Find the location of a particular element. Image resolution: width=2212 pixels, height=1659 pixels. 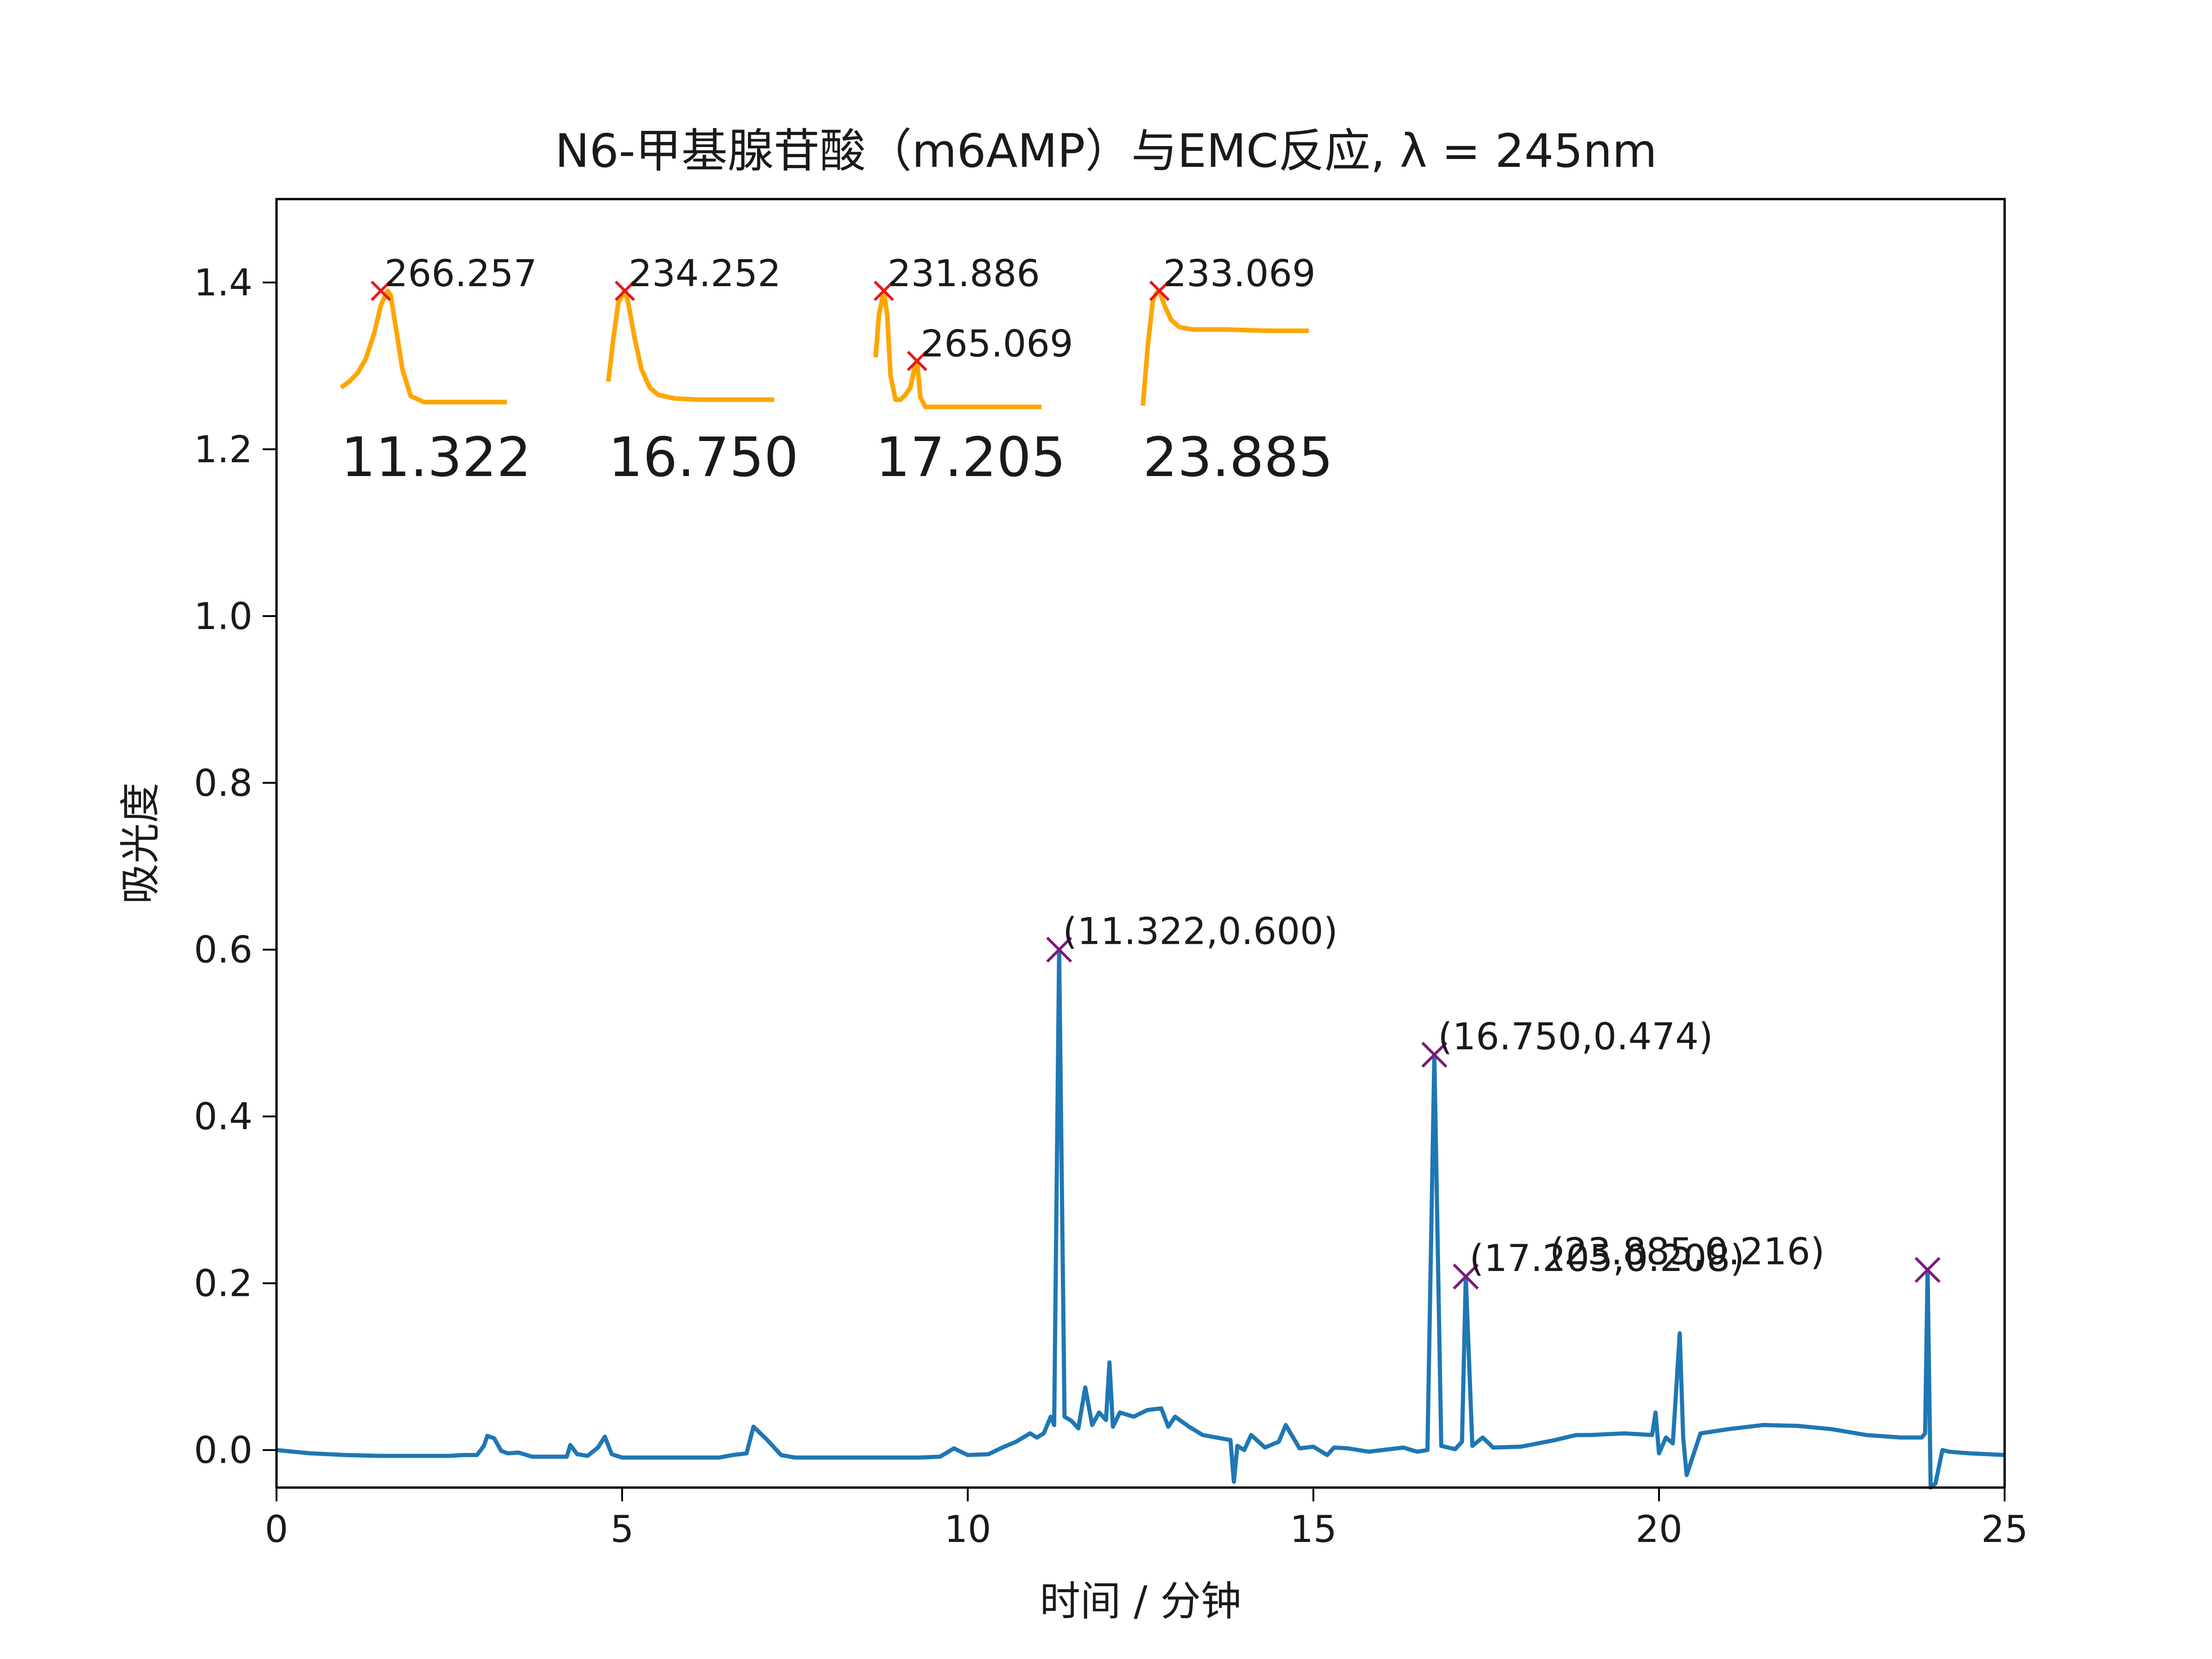

y-tick-label: 0.0 is located at coordinates (223, 1450).